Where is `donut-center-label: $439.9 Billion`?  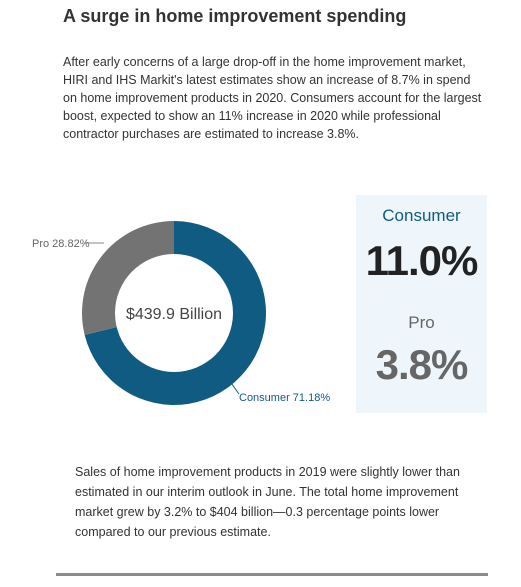
donut-center-label: $439.9 Billion is located at coordinates (174, 314).